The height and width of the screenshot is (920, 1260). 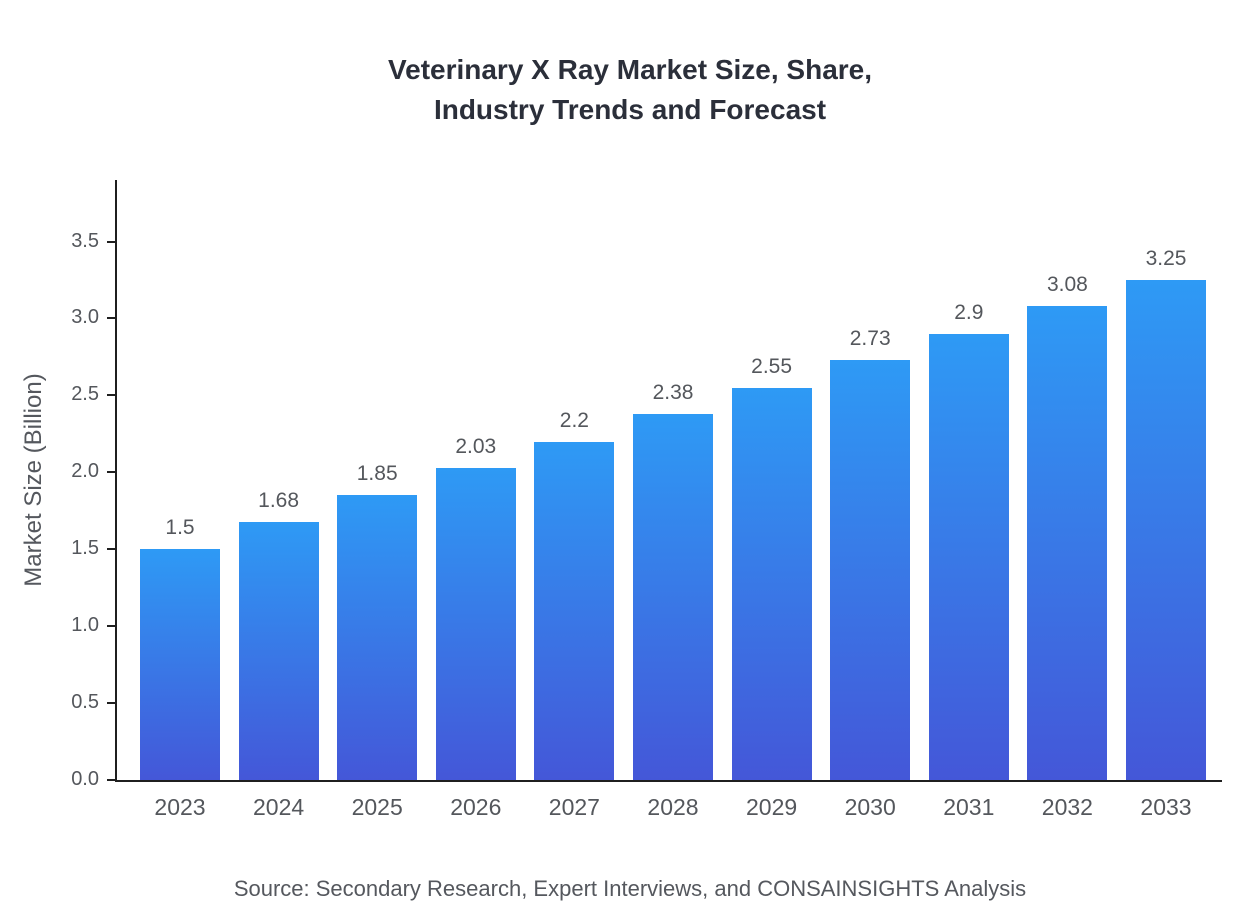 What do you see at coordinates (377, 637) in the screenshot?
I see `bar-2025` at bounding box center [377, 637].